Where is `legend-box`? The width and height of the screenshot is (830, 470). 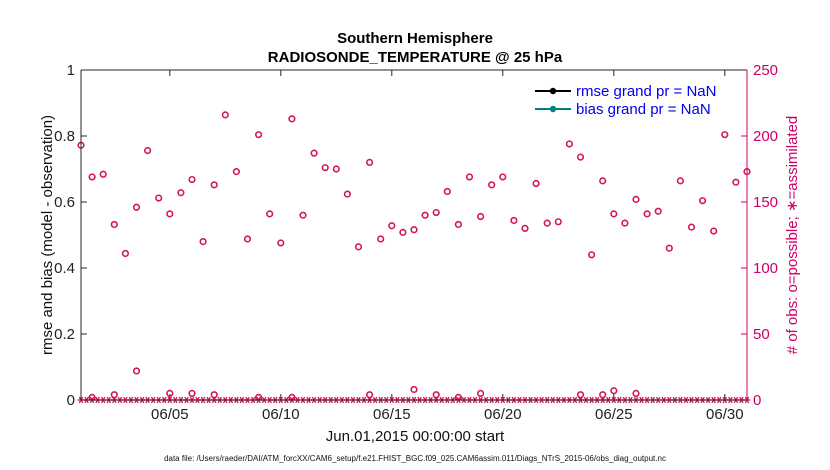
legend-box is located at coordinates (637, 101).